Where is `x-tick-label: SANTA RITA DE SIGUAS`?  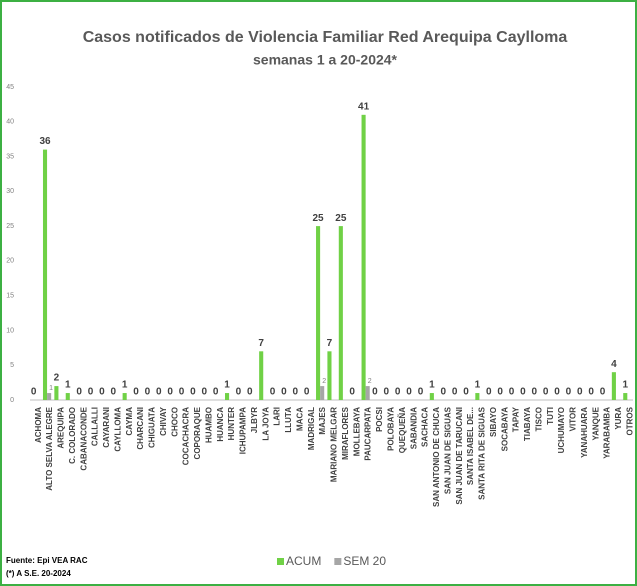
x-tick-label: SANTA RITA DE SIGUAS is located at coordinates (482, 453).